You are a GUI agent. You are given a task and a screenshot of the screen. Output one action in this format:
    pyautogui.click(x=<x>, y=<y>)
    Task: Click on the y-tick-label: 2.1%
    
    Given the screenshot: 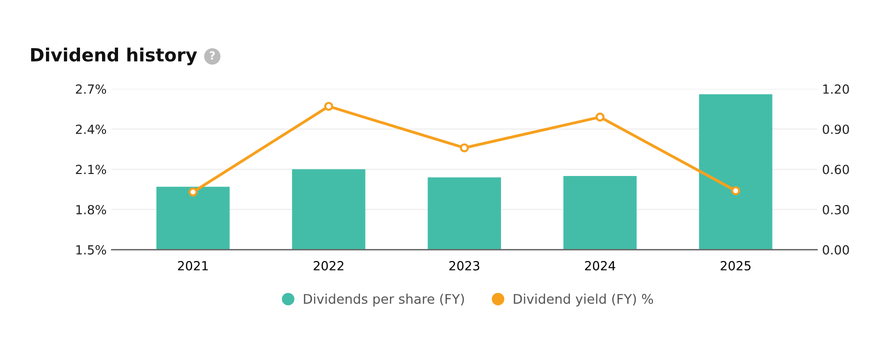 What is the action you would take?
    pyautogui.click(x=91, y=169)
    